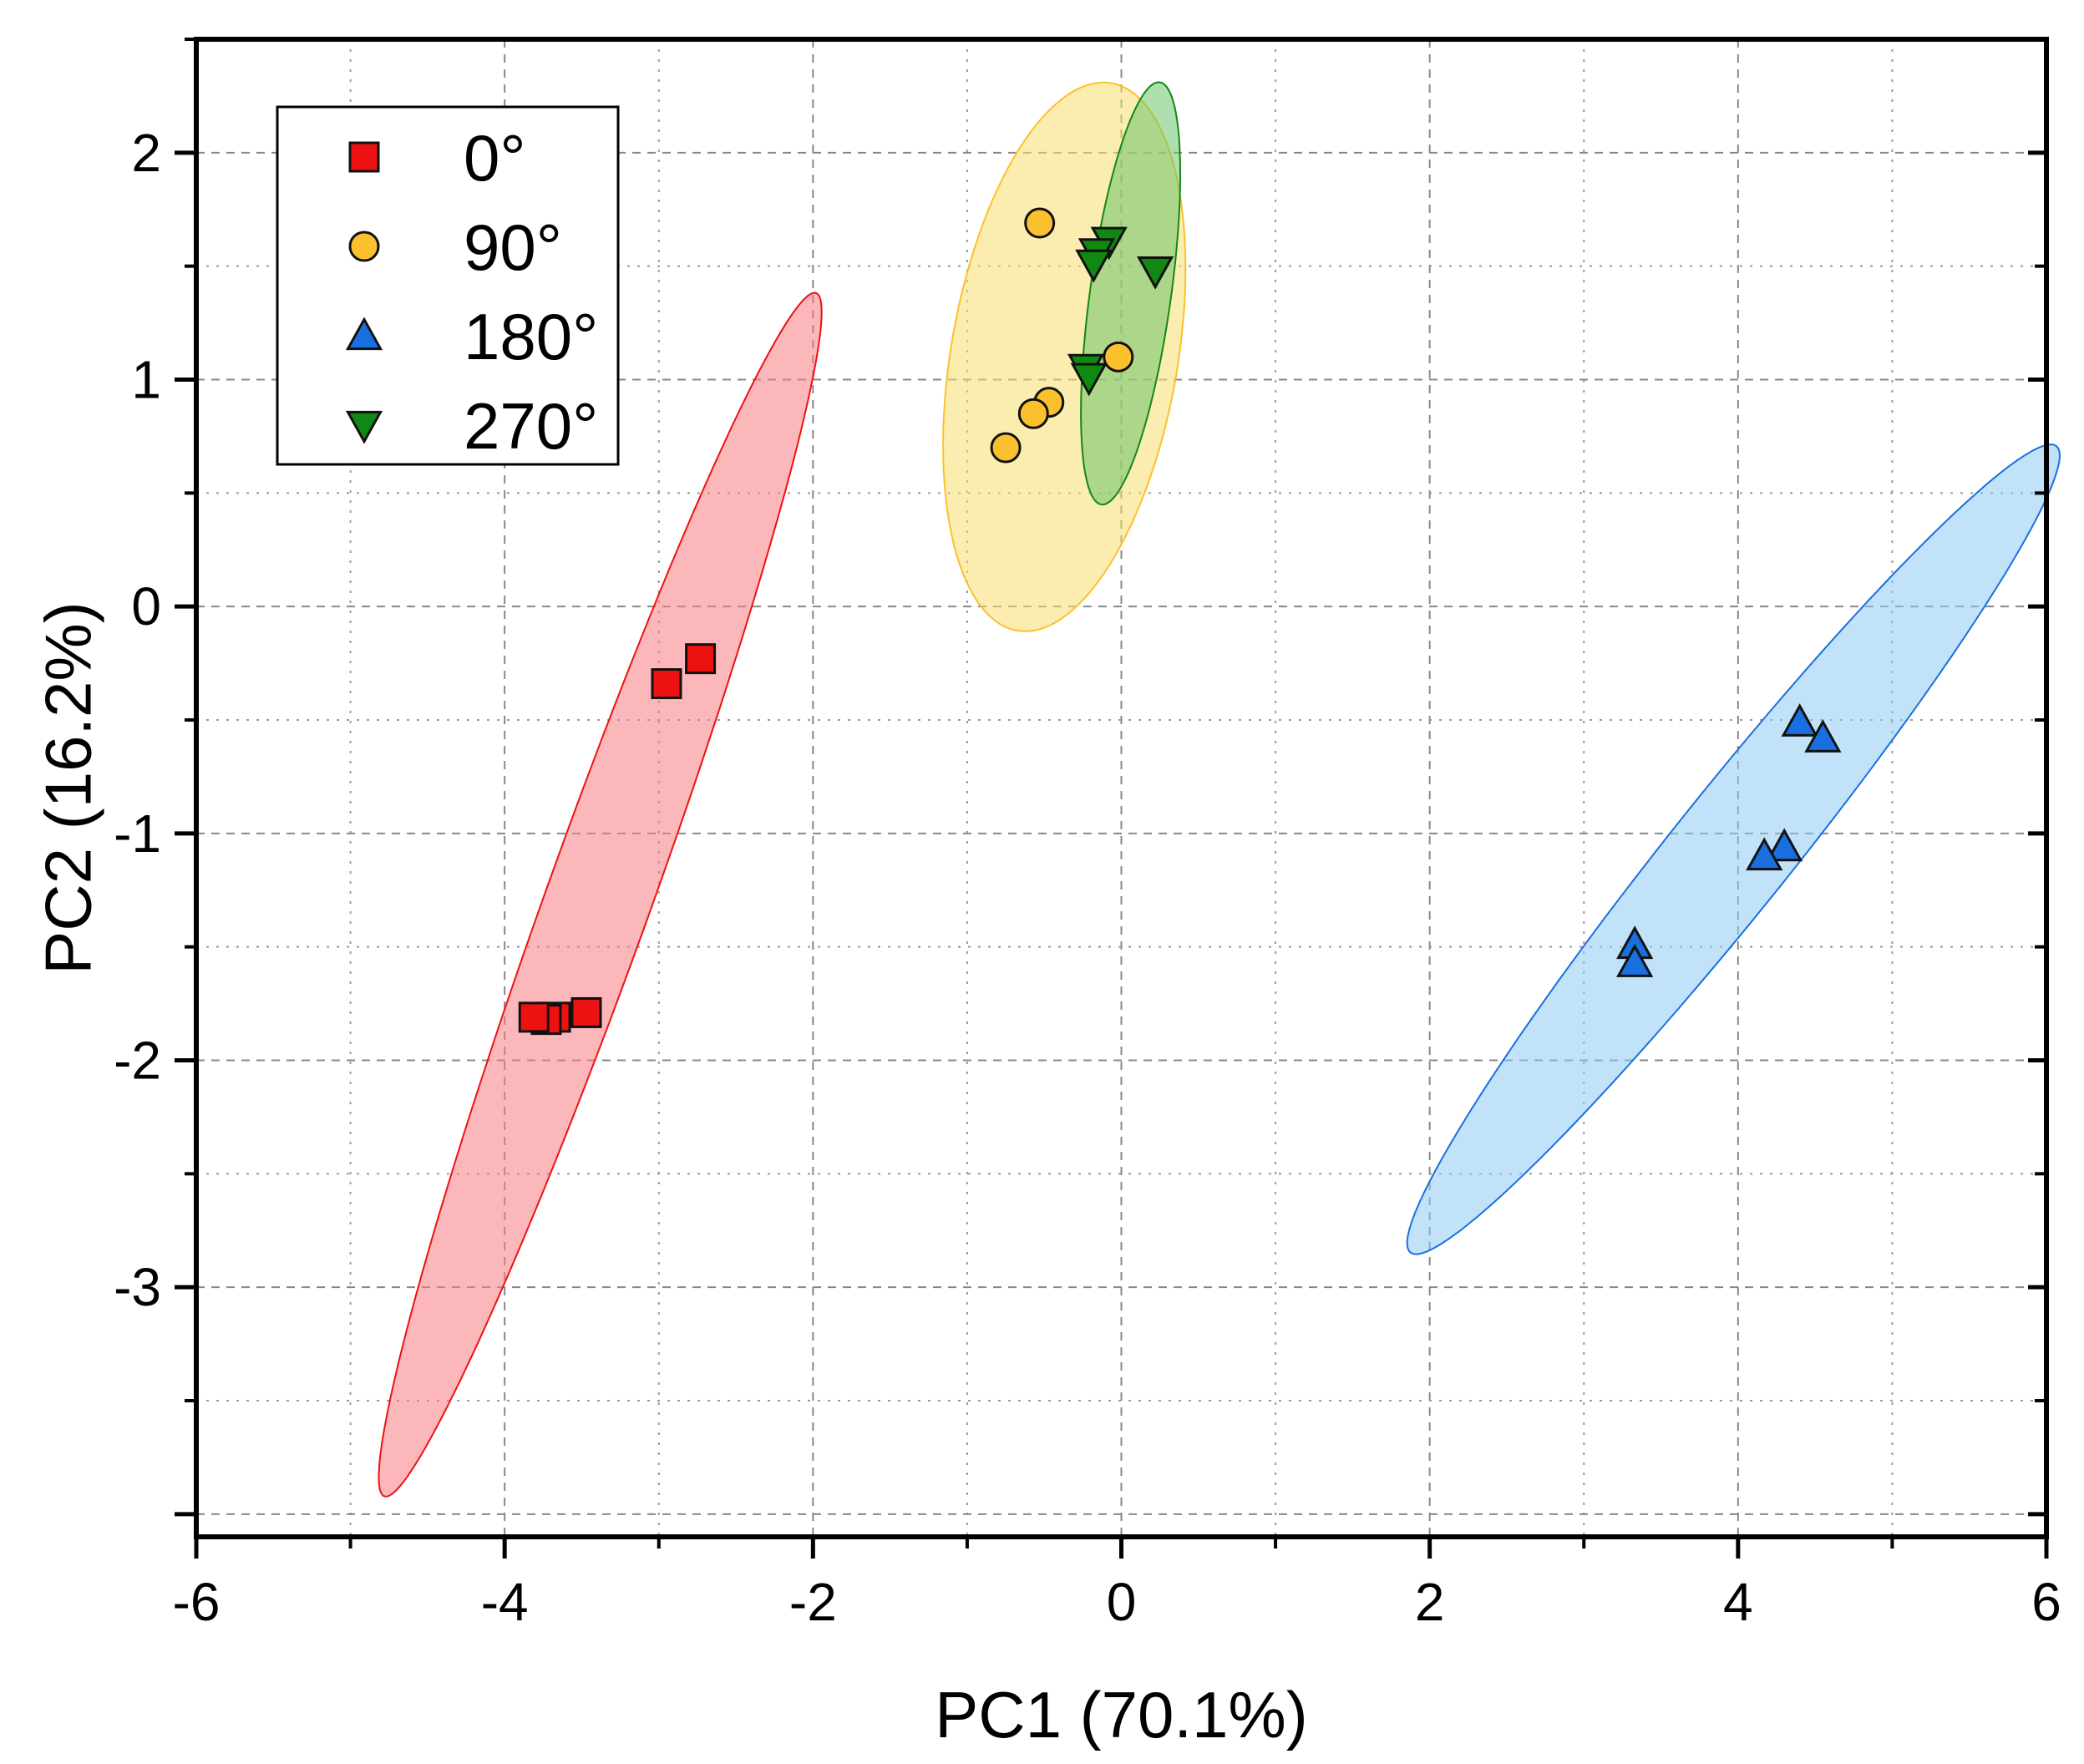  I want to click on x-tick-label: 6, so click(2046, 1602).